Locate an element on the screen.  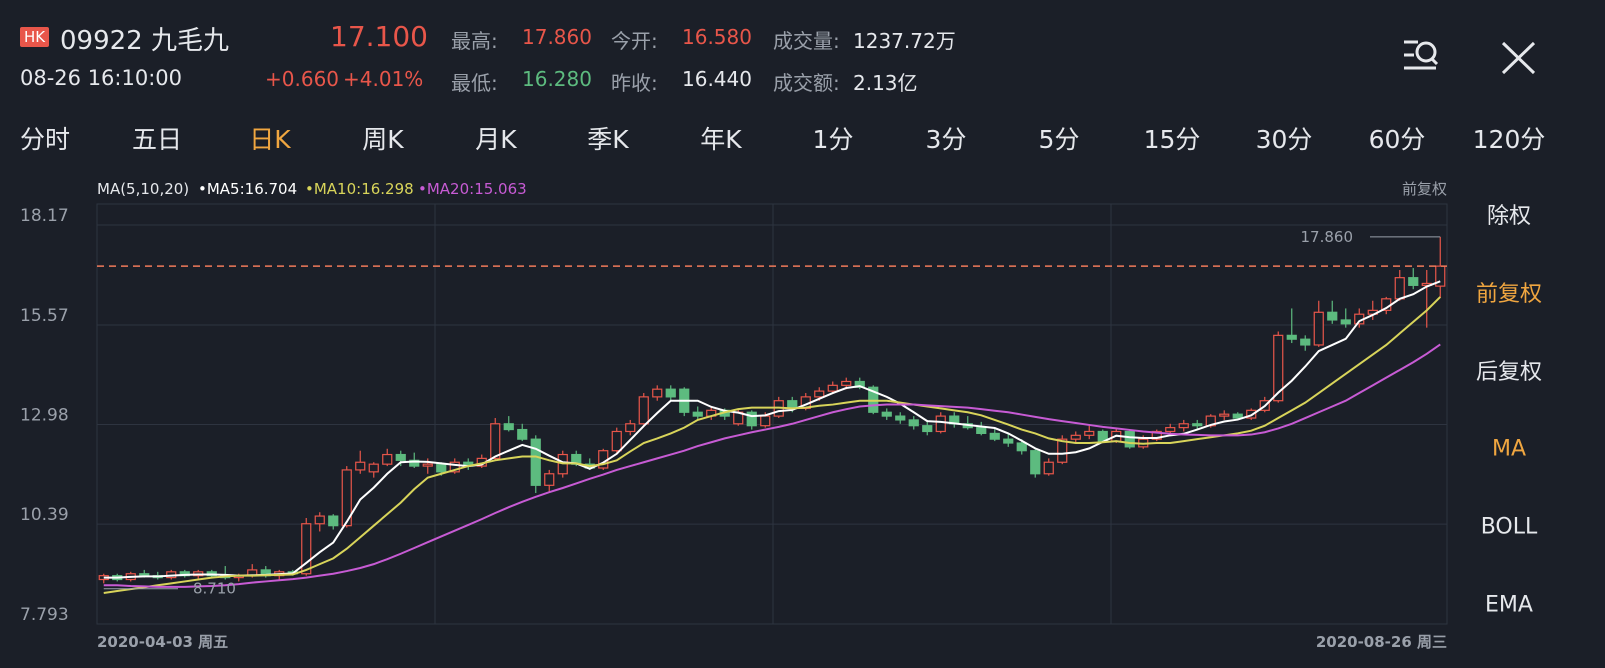
side-option: 前复权 is located at coordinates (1509, 294).